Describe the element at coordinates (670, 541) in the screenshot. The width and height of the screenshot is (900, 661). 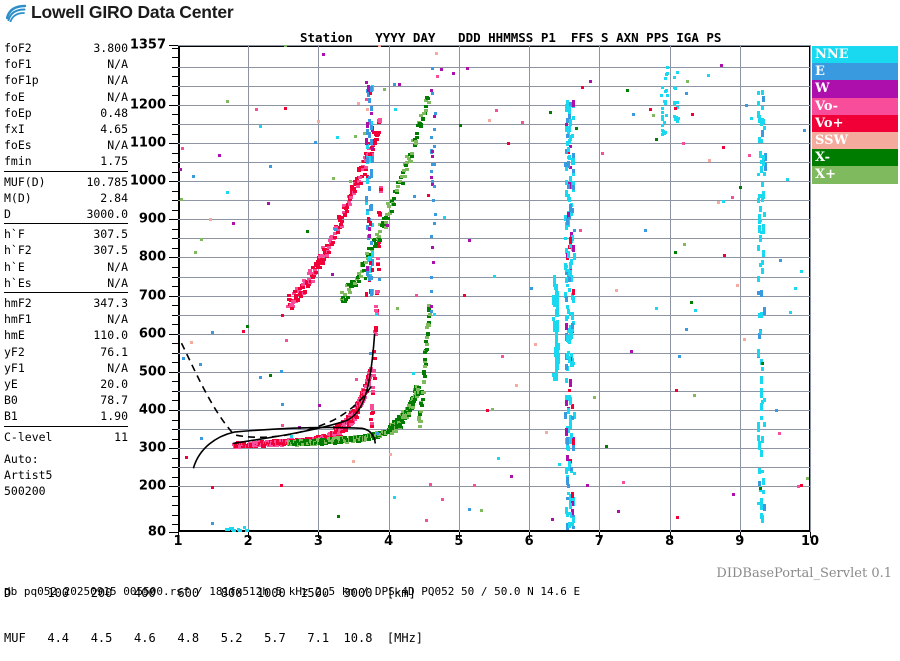
I see `x-tick-label: 8` at that location.